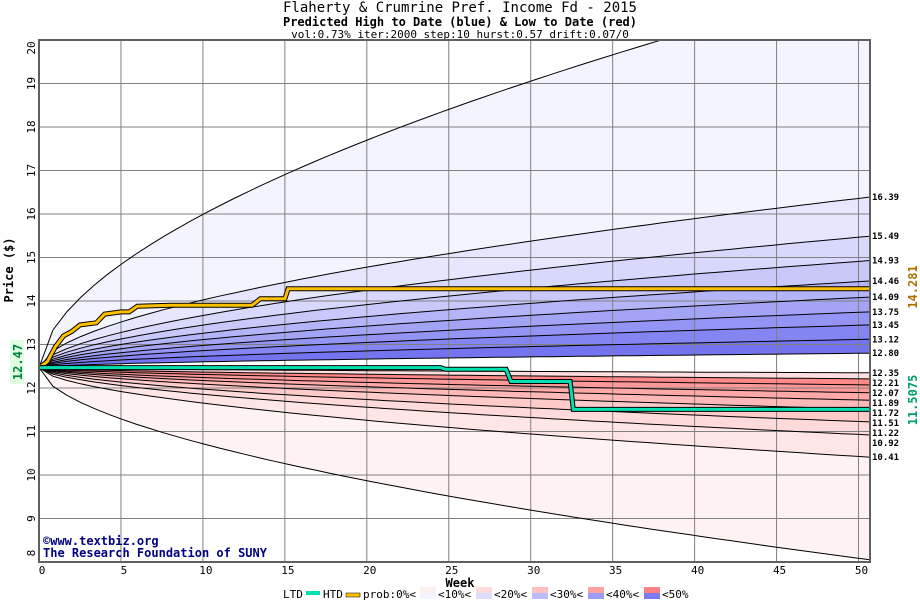 The width and height of the screenshot is (920, 600). I want to click on x-tick-label: 30, so click(533, 570).